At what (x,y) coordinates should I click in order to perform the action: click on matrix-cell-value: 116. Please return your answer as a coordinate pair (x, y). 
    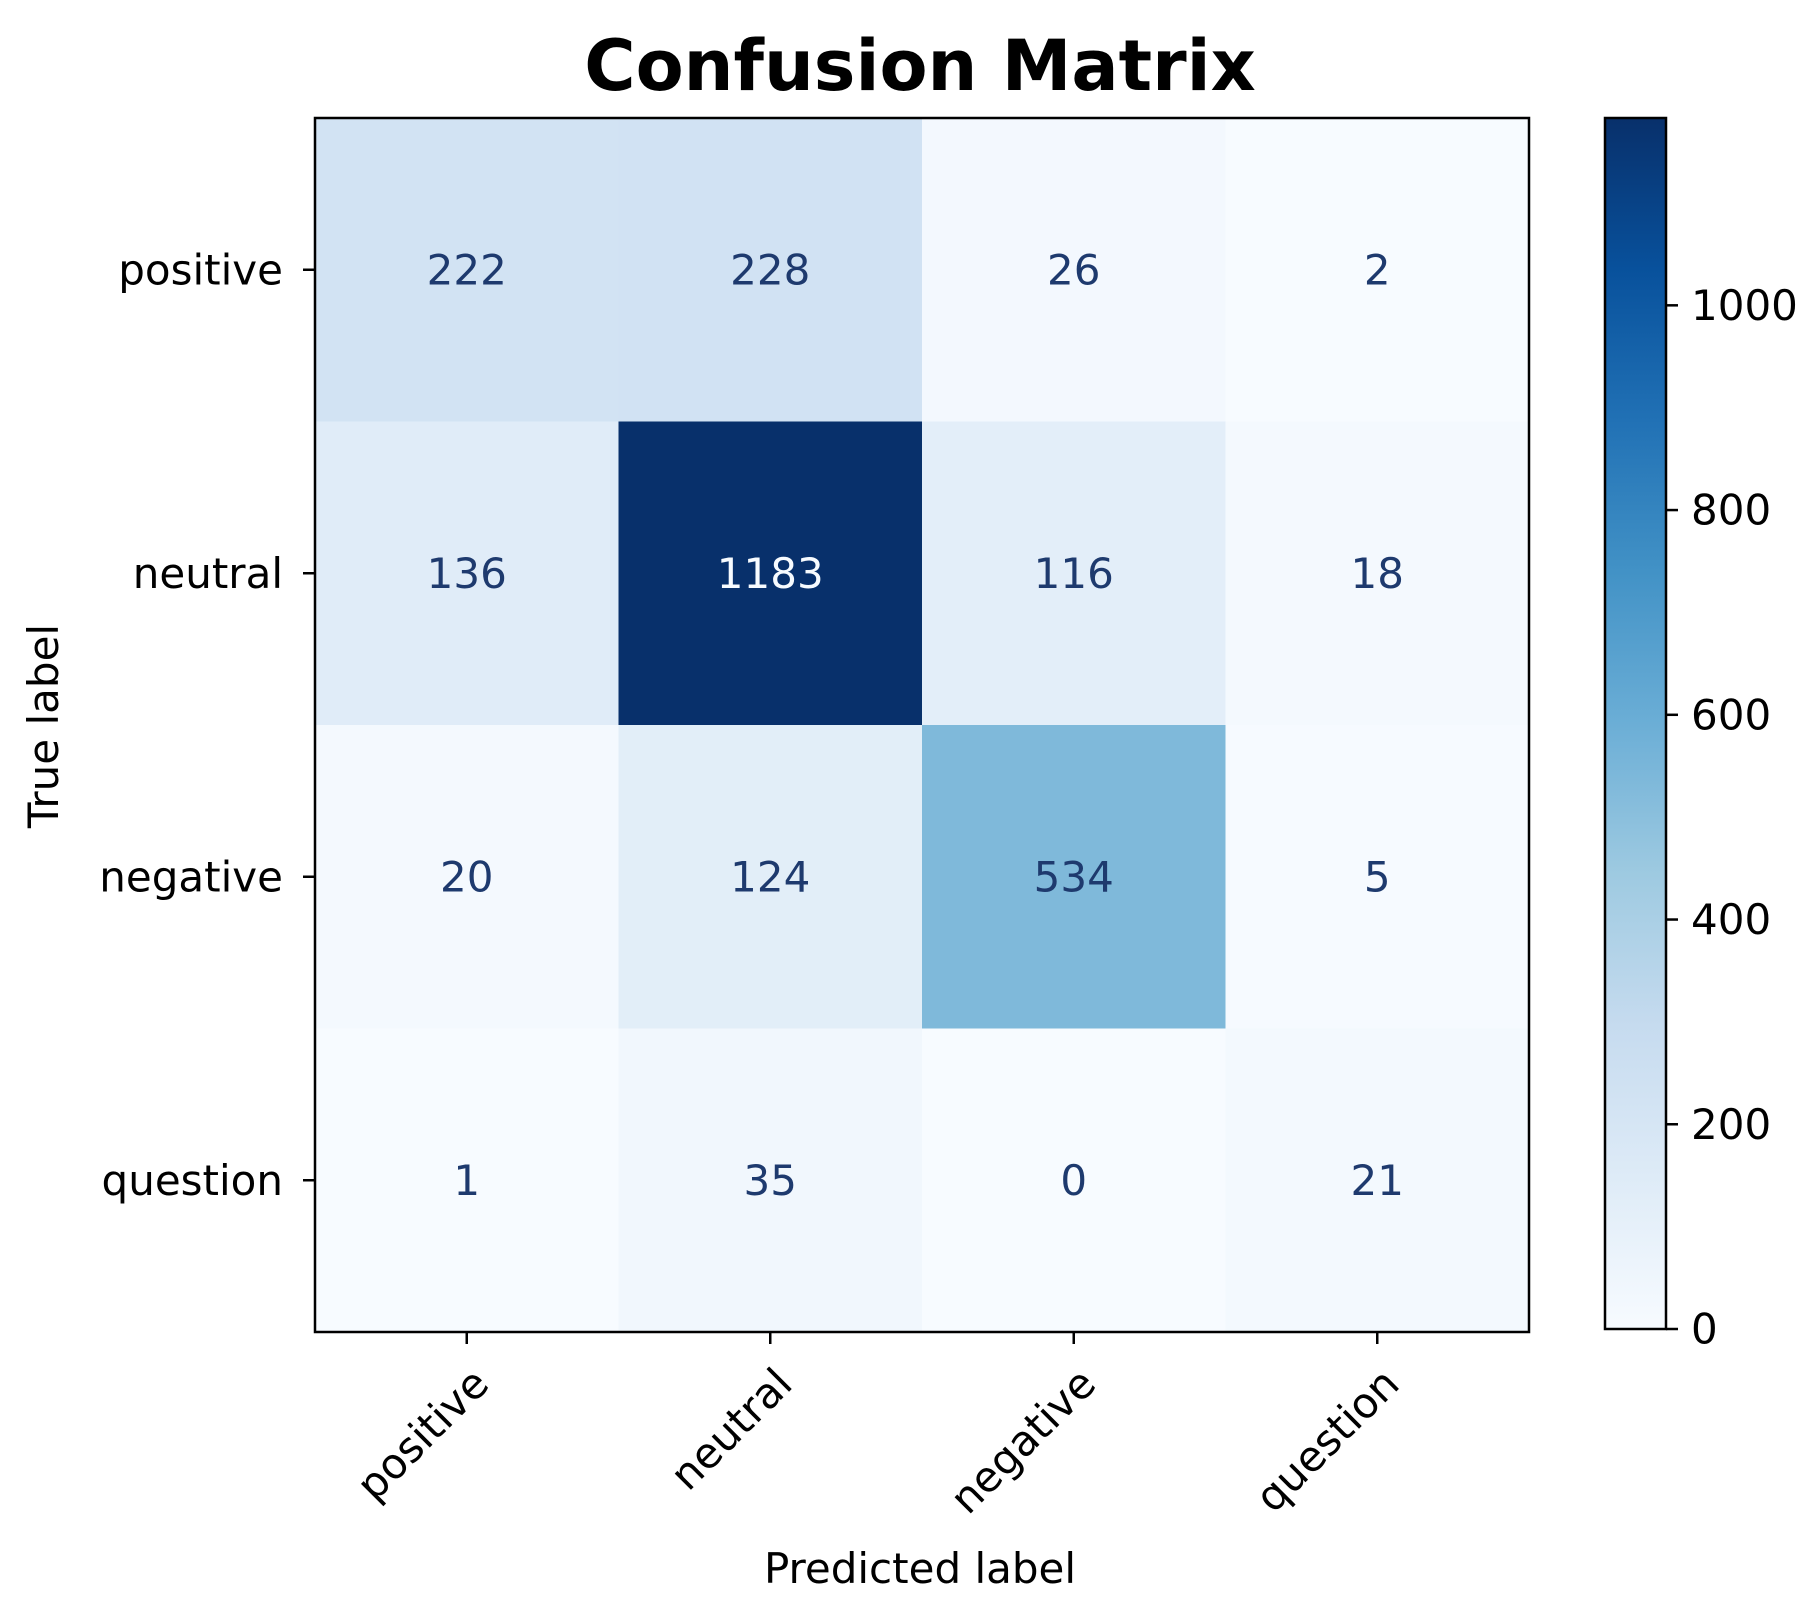
    Looking at the image, I should click on (1074, 573).